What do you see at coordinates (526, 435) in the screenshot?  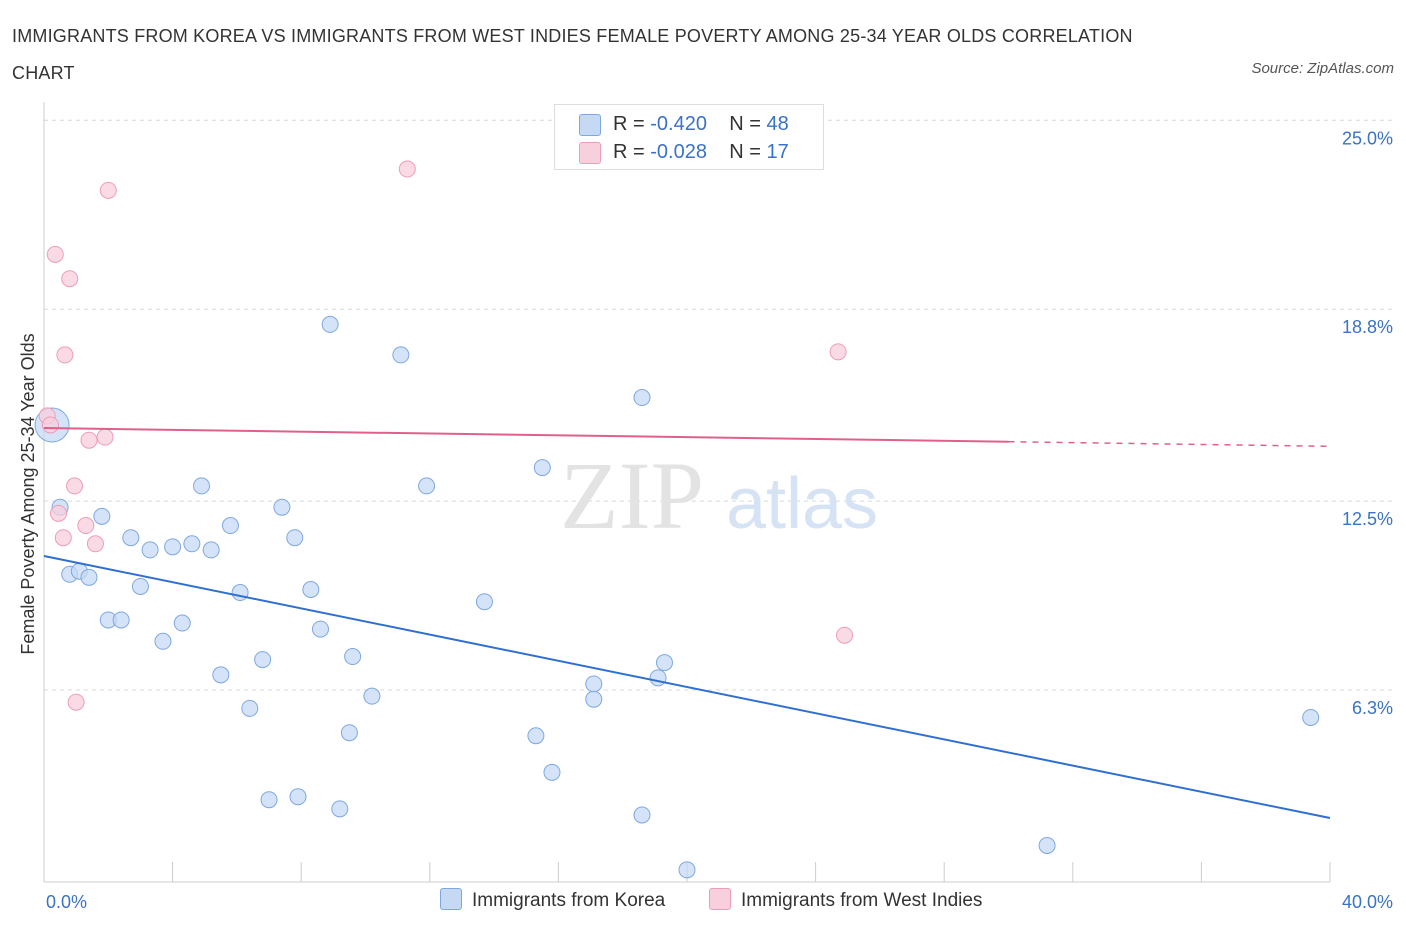 I see `west-indies-trend-line` at bounding box center [526, 435].